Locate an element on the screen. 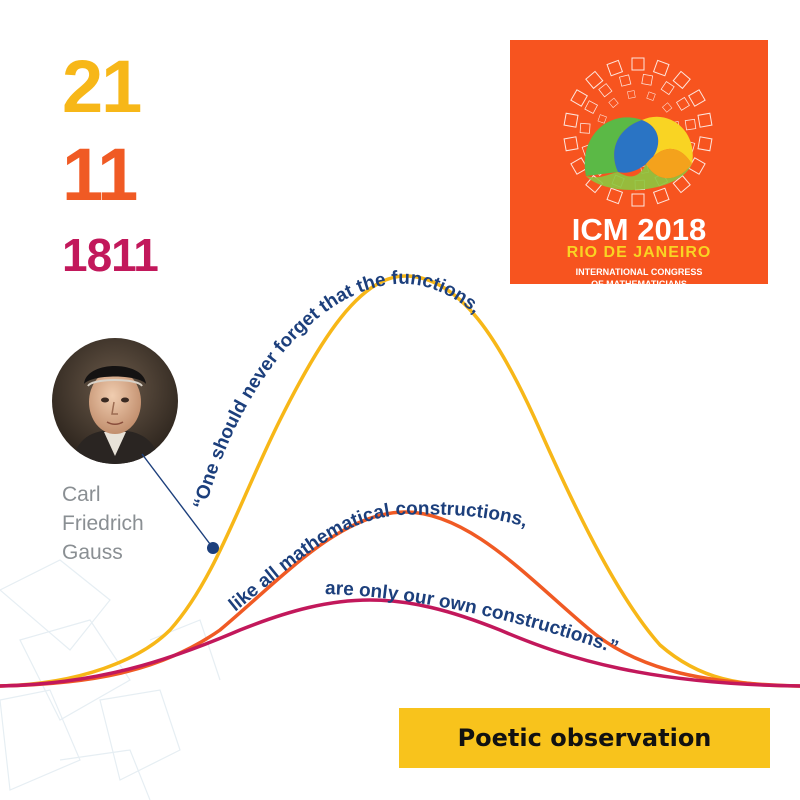 This screenshot has width=800, height=800. connector-line is located at coordinates (177, 501).